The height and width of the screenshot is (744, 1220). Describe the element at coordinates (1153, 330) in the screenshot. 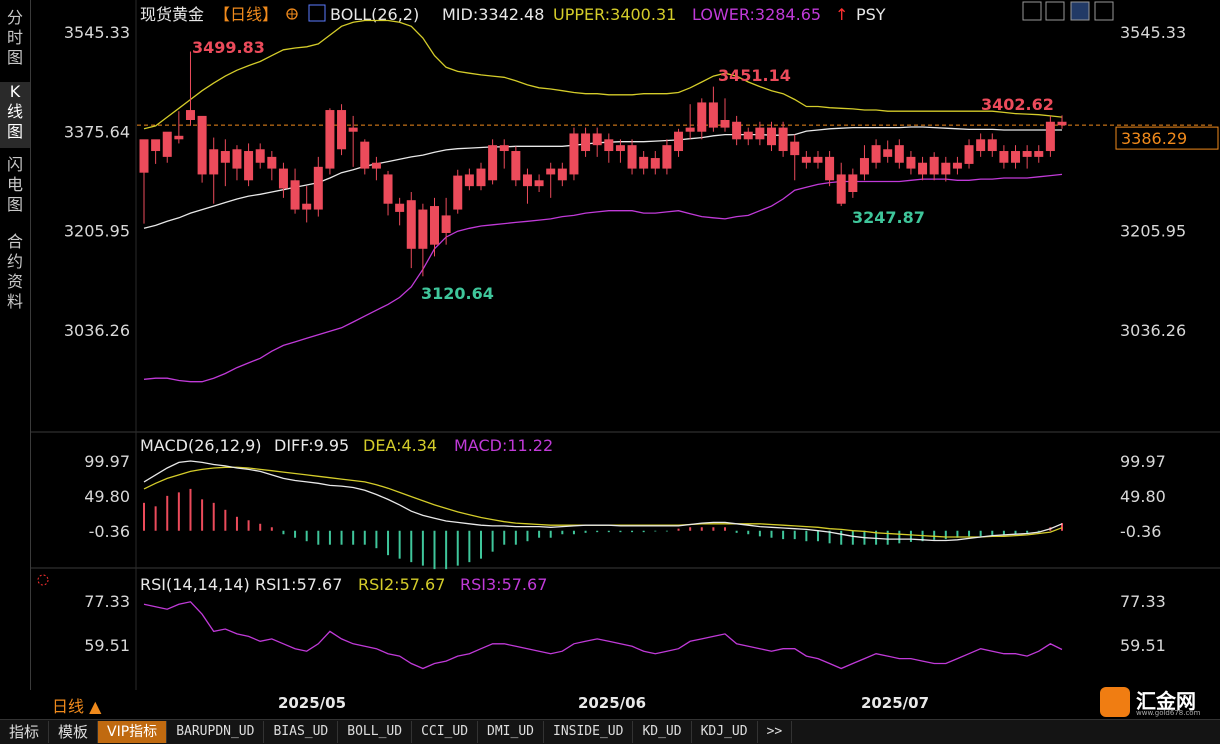

I see `y-tick-label-right: 3036.26` at that location.